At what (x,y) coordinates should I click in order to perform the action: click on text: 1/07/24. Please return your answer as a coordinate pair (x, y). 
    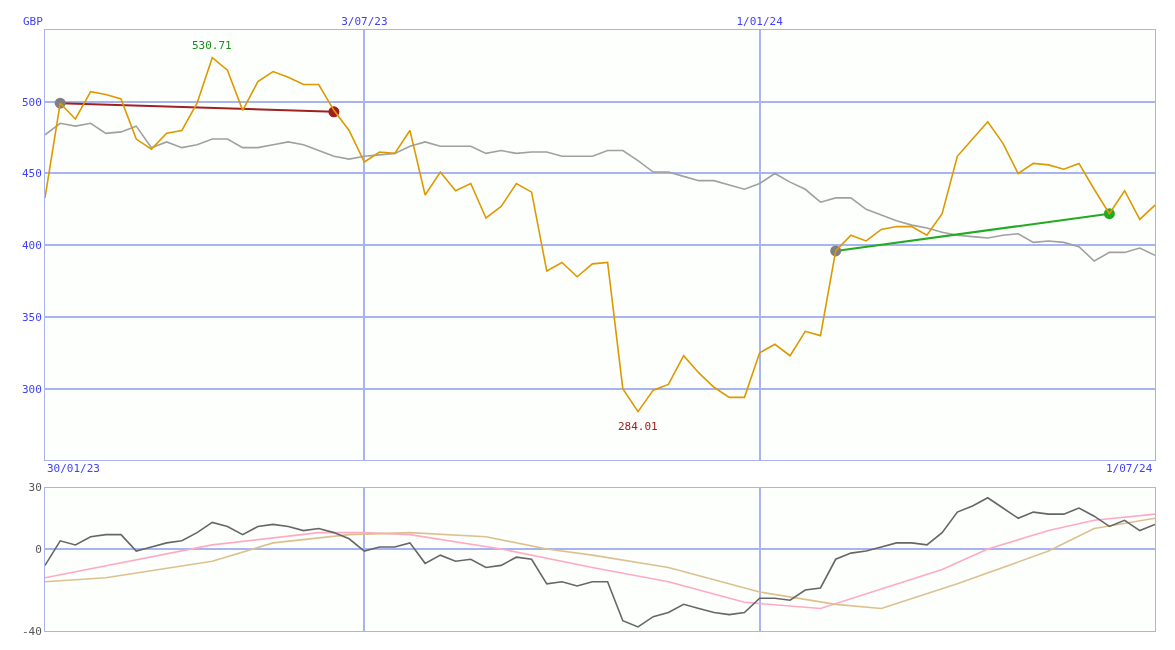
    Looking at the image, I should click on (1129, 468).